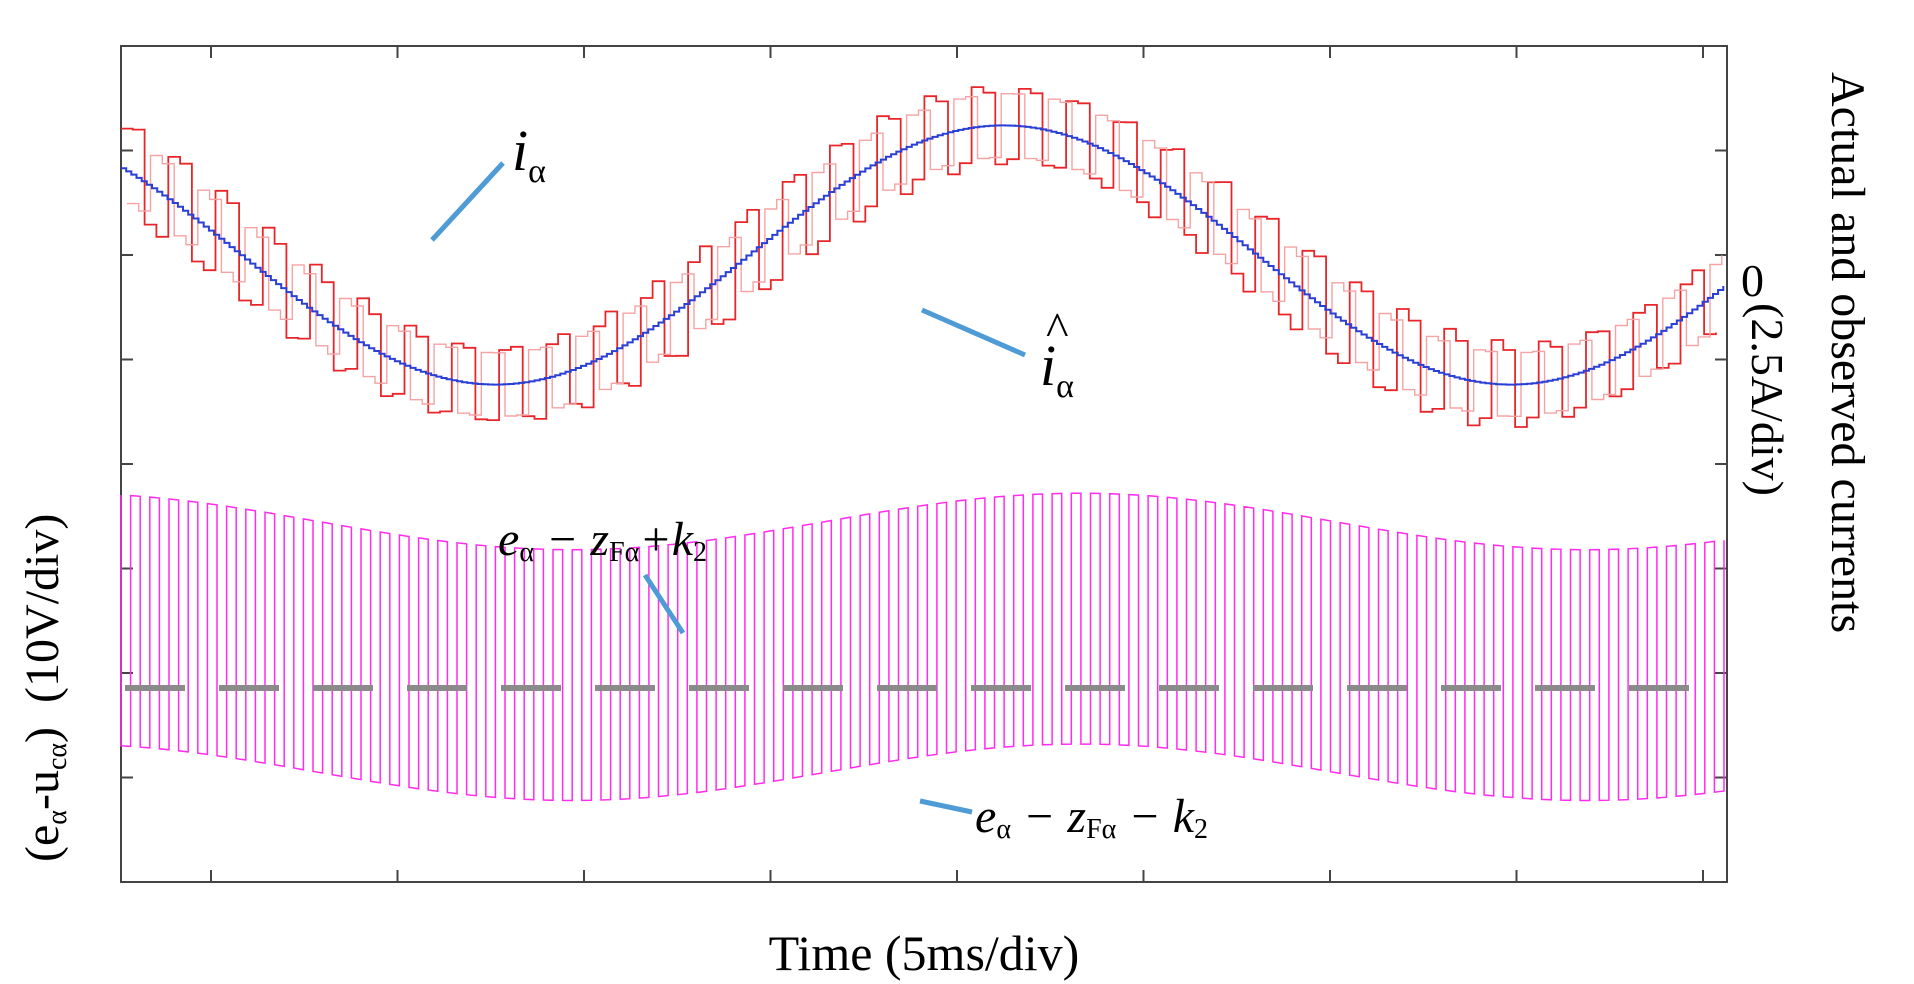 The width and height of the screenshot is (1914, 984). I want to click on label-upper-envelope: eα − zFα+k2, so click(602, 540).